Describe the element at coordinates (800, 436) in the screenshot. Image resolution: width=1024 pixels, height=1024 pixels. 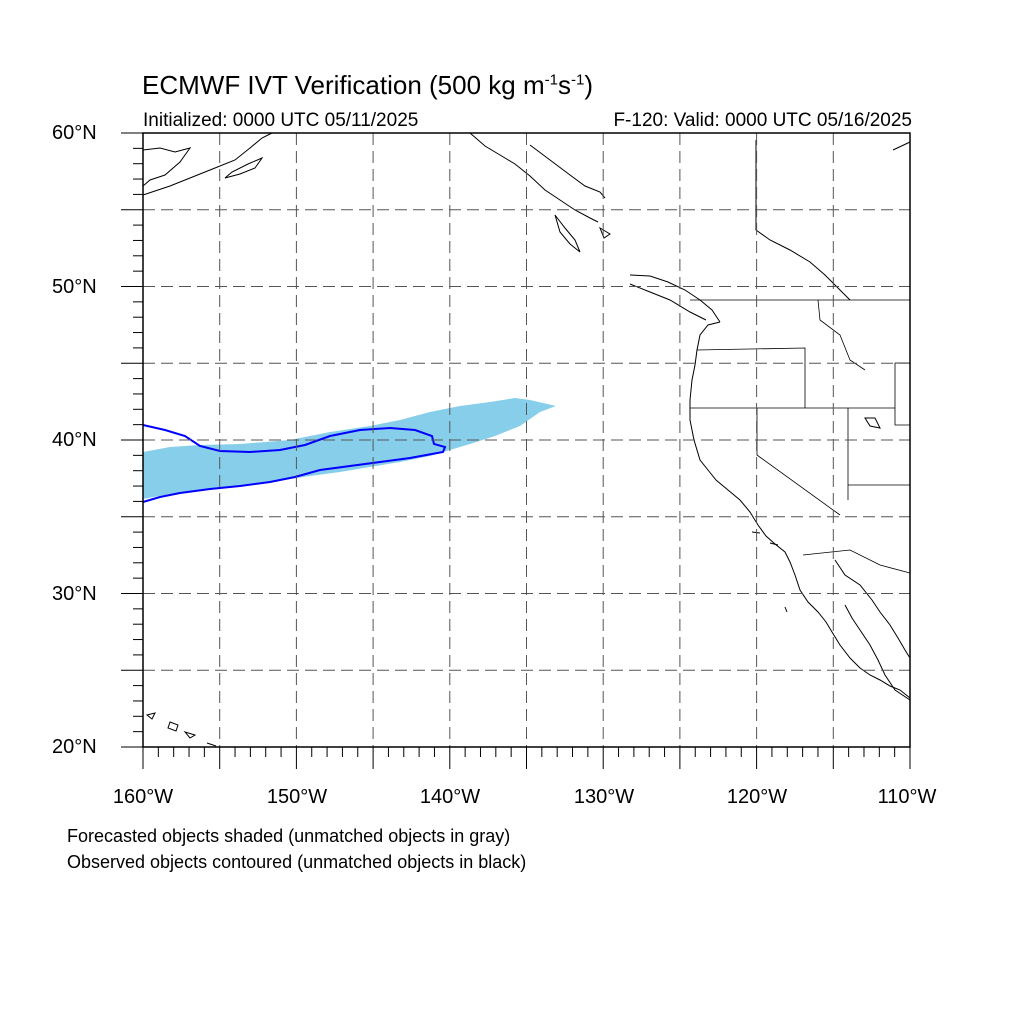
I see `political-borders` at that location.